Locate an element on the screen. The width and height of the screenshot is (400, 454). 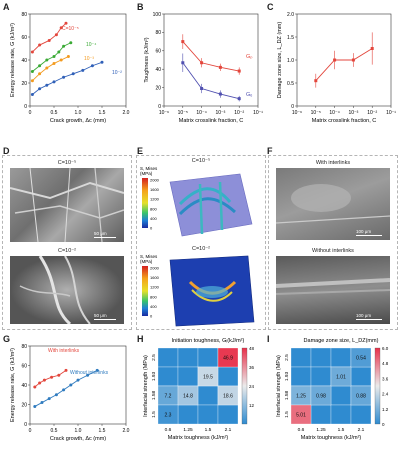
x-tick-label: 10⁻¹ is located at coordinates (391, 113).